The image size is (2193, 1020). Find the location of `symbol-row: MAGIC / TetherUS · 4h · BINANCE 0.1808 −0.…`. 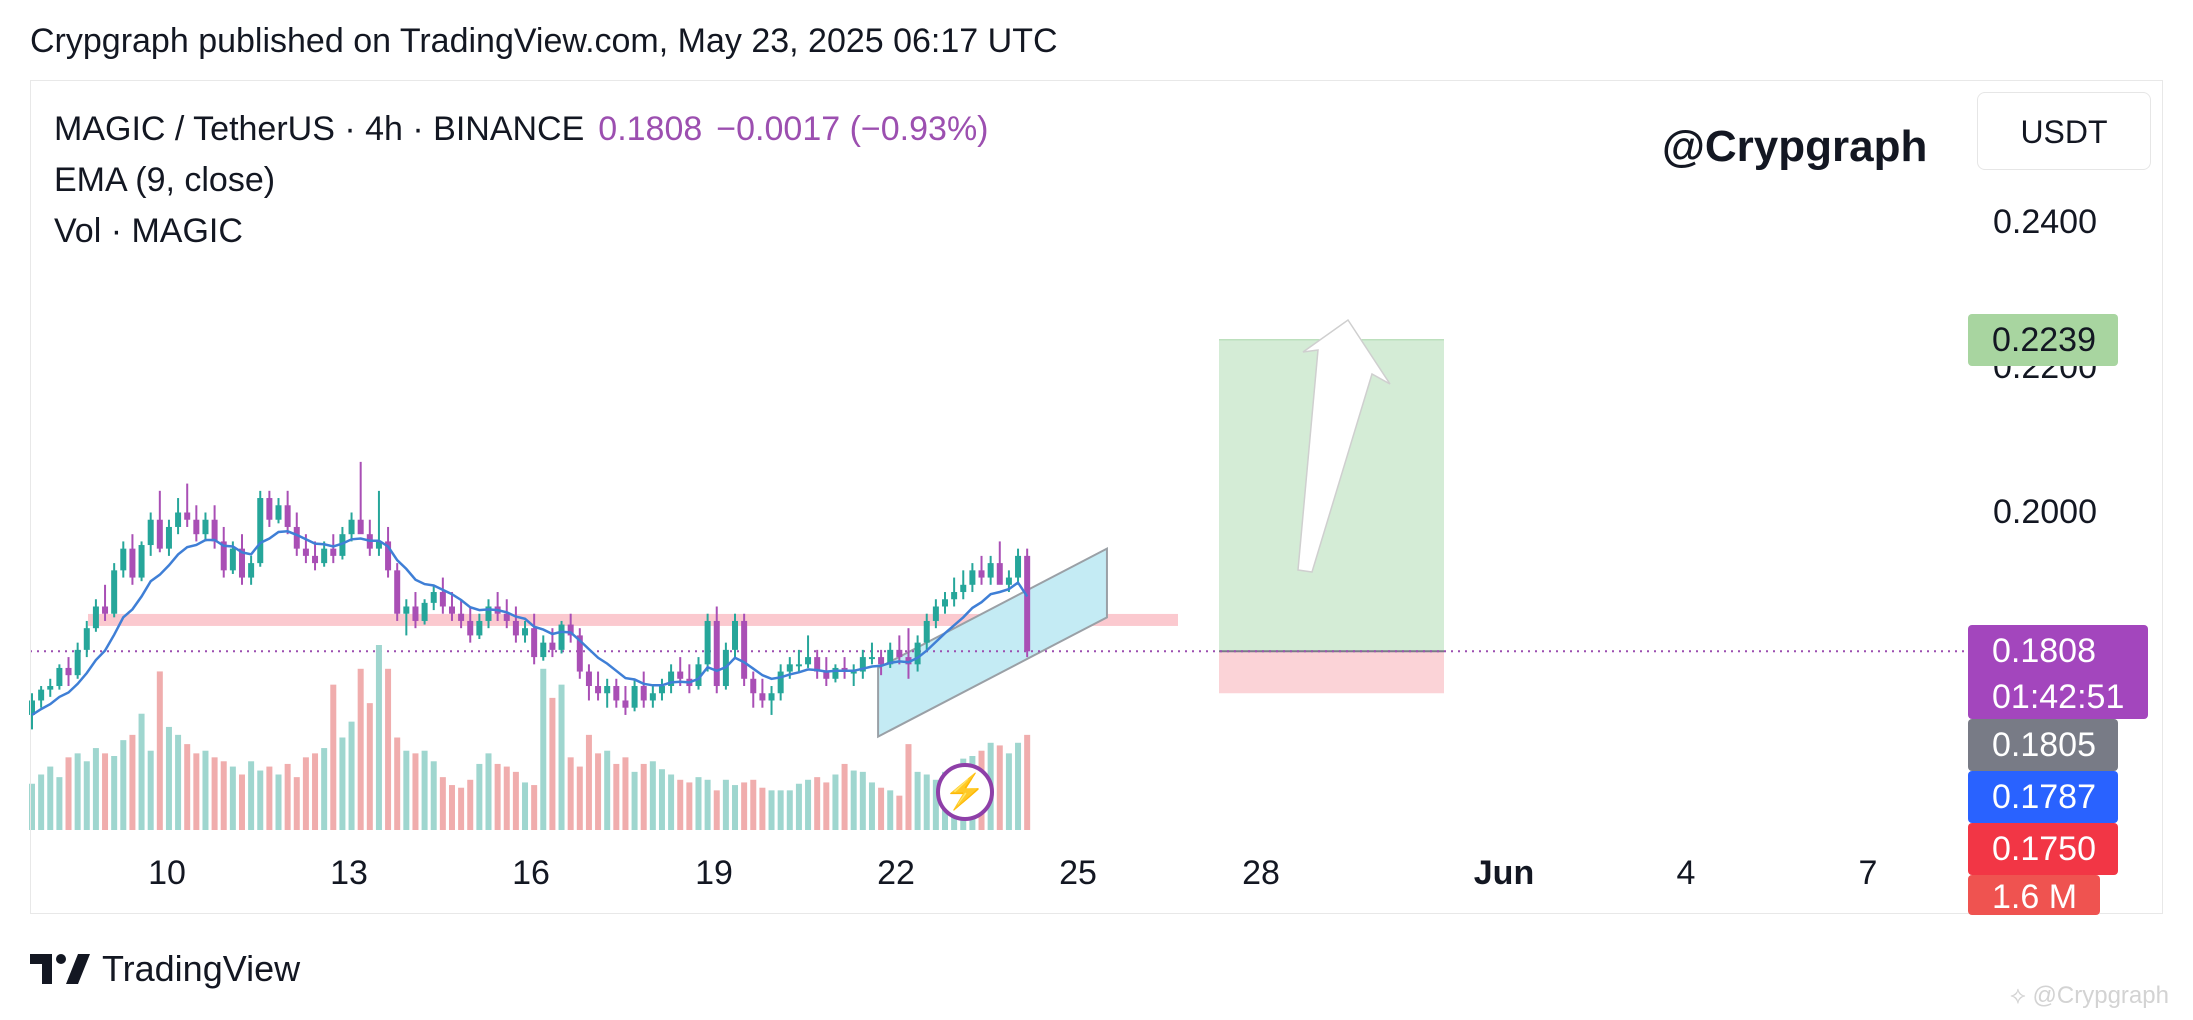

symbol-row: MAGIC / TetherUS · 4h · BINANCE 0.1808 −0.… is located at coordinates (521, 129).